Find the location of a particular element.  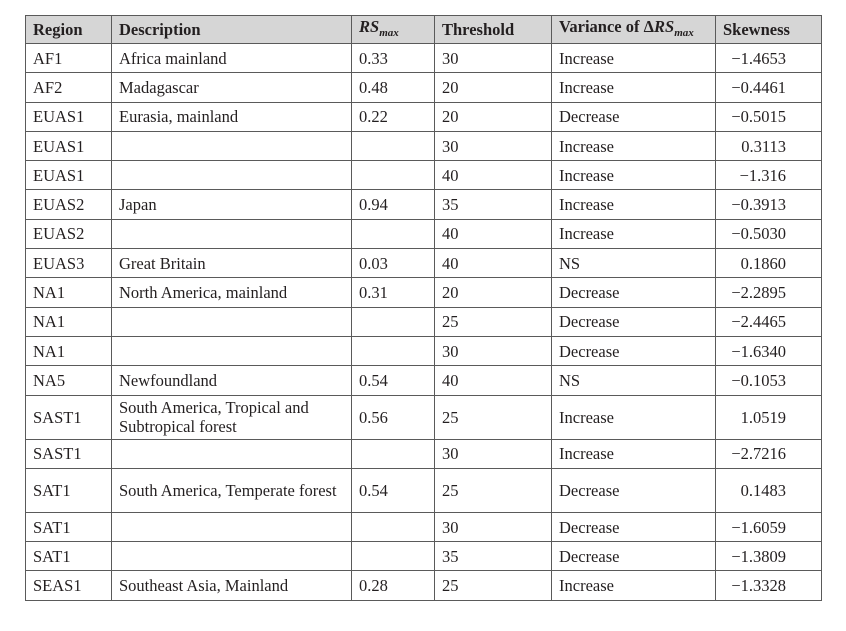

cell-description: South America, Temperate forest is located at coordinates (231, 490).